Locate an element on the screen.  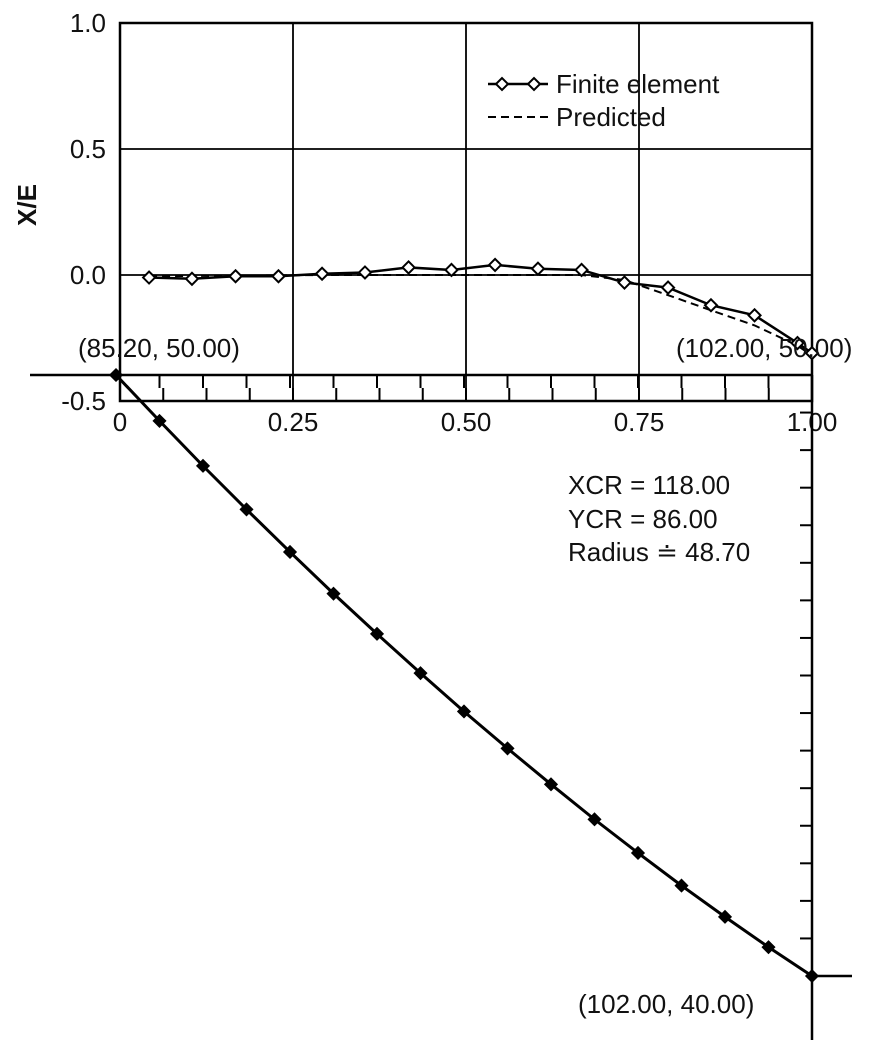
x-tick-label: 0.75 is located at coordinates (639, 422).